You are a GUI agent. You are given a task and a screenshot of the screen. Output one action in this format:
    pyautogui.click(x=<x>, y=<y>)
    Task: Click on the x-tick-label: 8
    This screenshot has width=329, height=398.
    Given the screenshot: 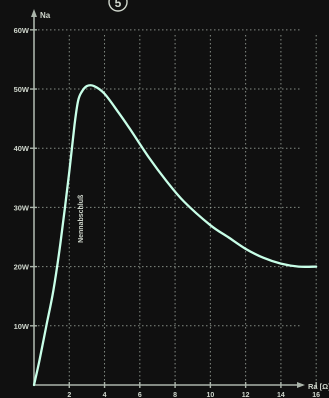 What is the action you would take?
    pyautogui.click(x=175, y=395)
    